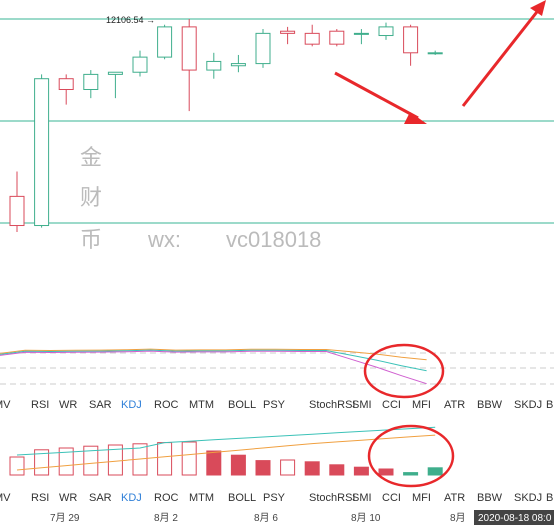  Describe the element at coordinates (200, 198) in the screenshot. I see `watermark: 金 财 币 wx: vc018018` at that location.